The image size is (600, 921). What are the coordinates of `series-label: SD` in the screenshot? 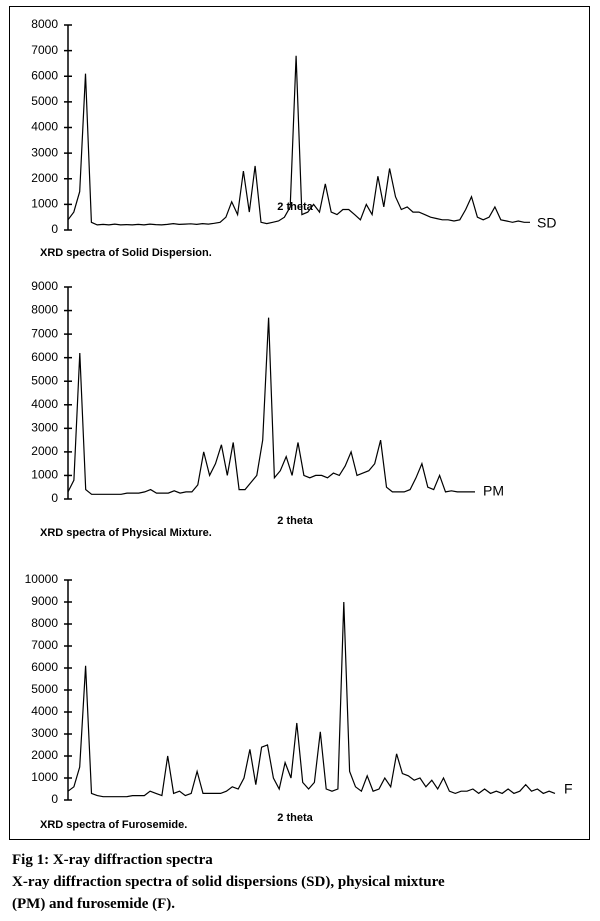 It's located at (546, 223).